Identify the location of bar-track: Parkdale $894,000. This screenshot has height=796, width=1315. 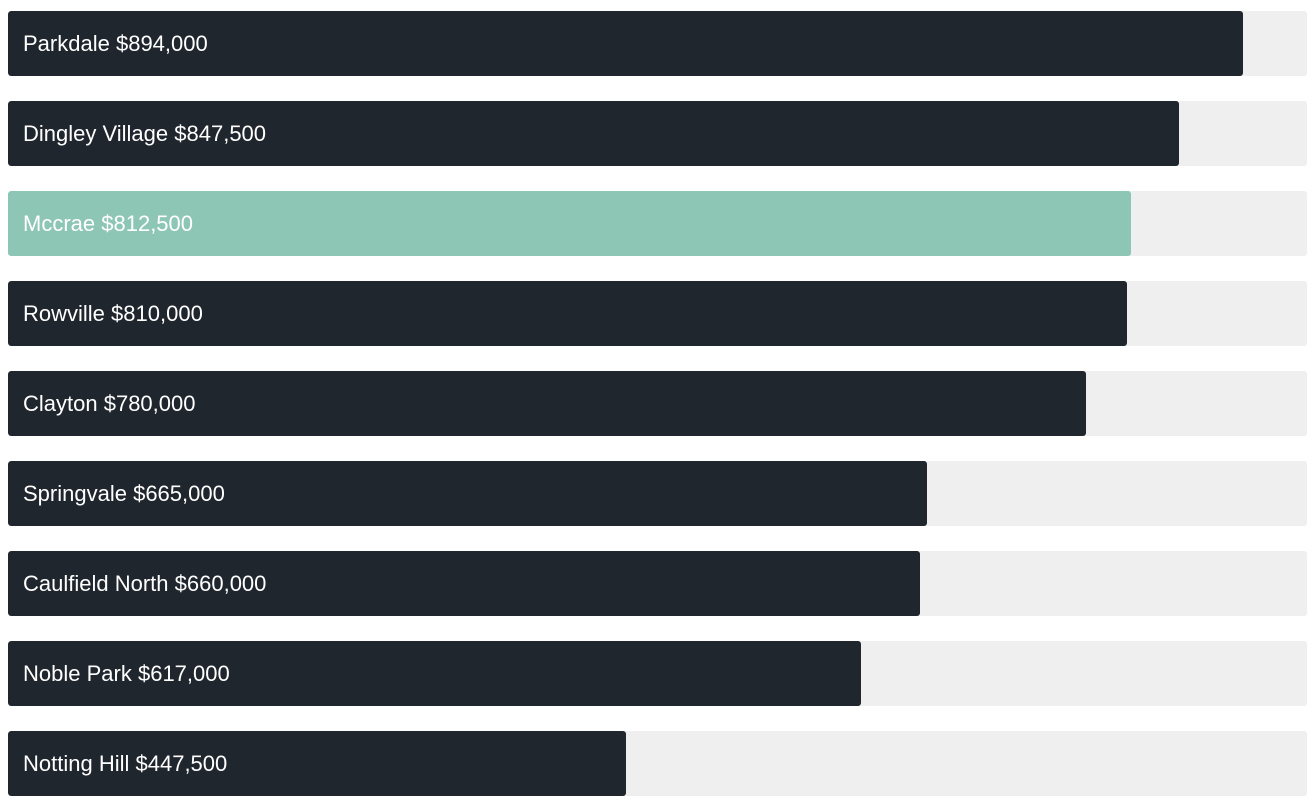
(657, 43).